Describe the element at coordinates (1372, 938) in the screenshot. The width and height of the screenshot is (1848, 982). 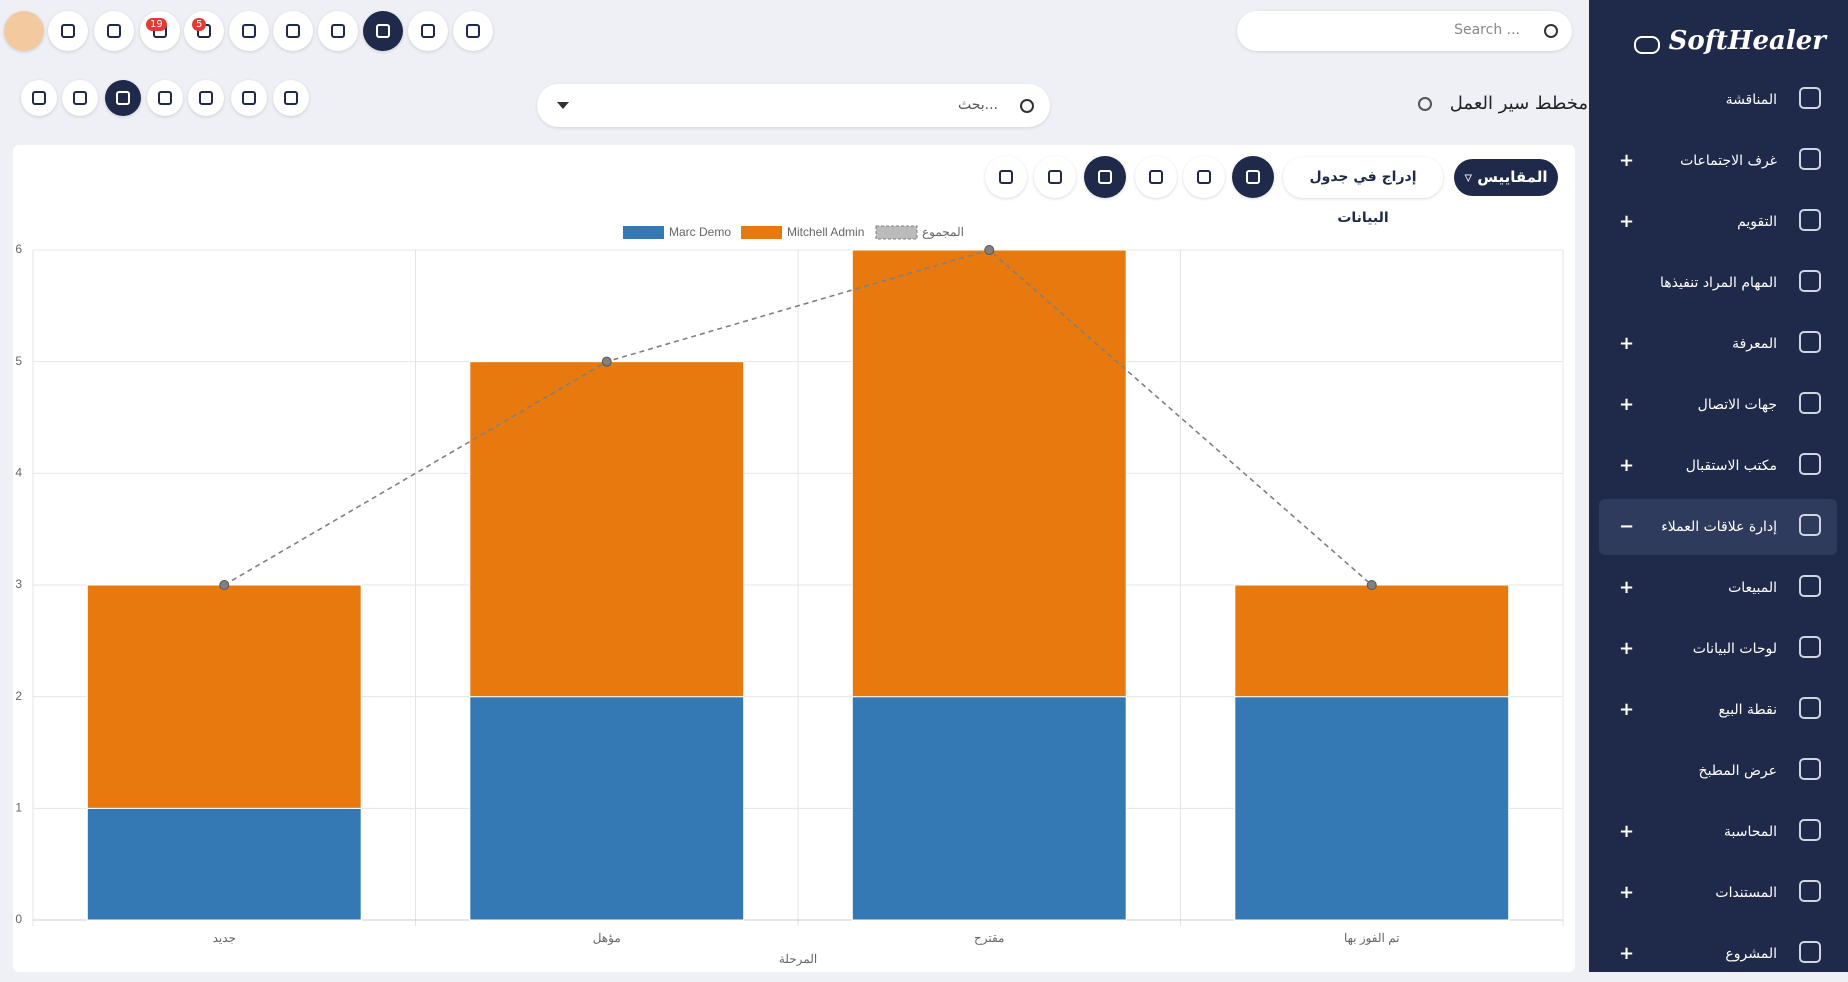
I see `x-tick-label: تم الفوز بها` at that location.